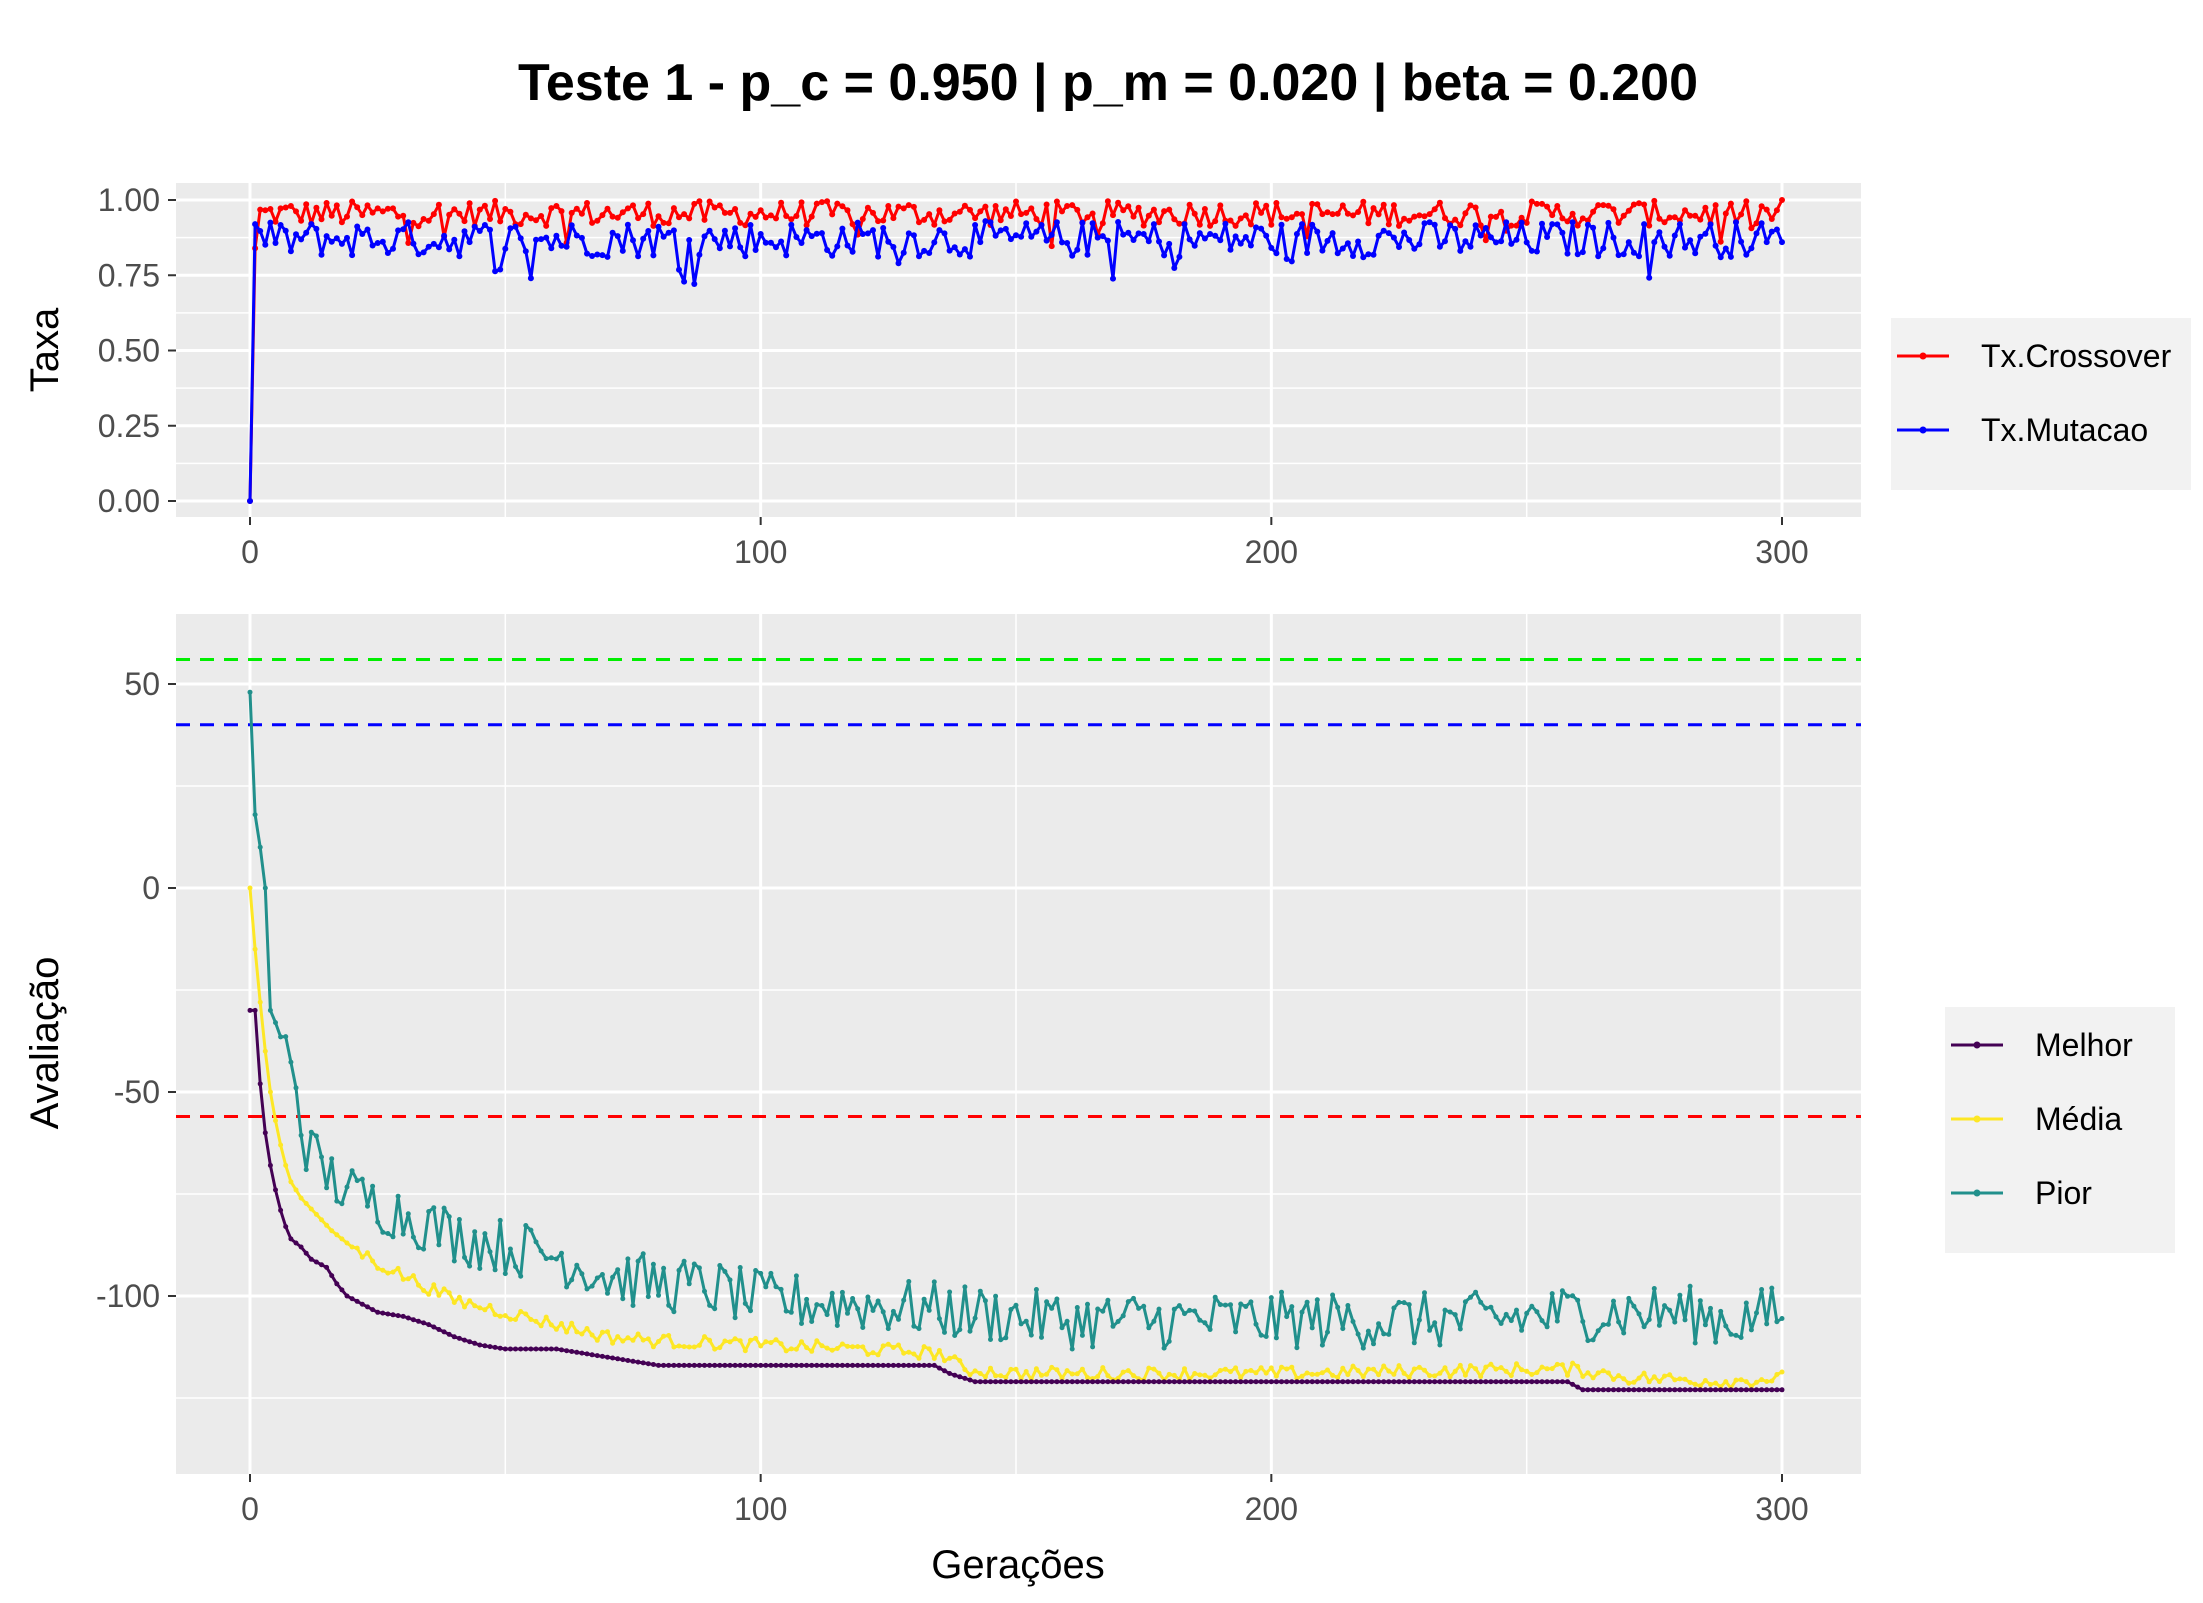 This screenshot has width=2203, height=1603. I want to click on legend-key-point, so click(1923, 430).